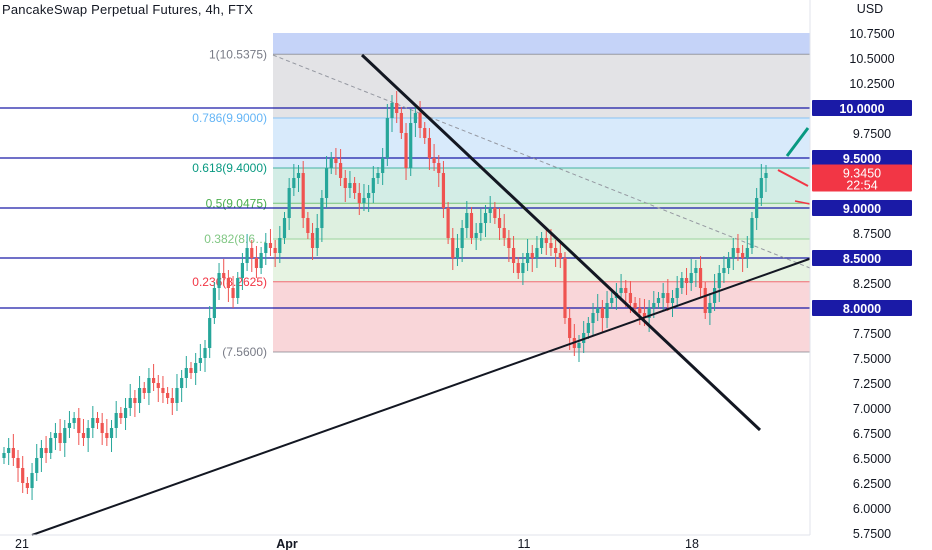 The width and height of the screenshot is (932, 550). Describe the element at coordinates (229, 168) in the screenshot. I see `fib-label-2: 0.618(9.4000)` at that location.